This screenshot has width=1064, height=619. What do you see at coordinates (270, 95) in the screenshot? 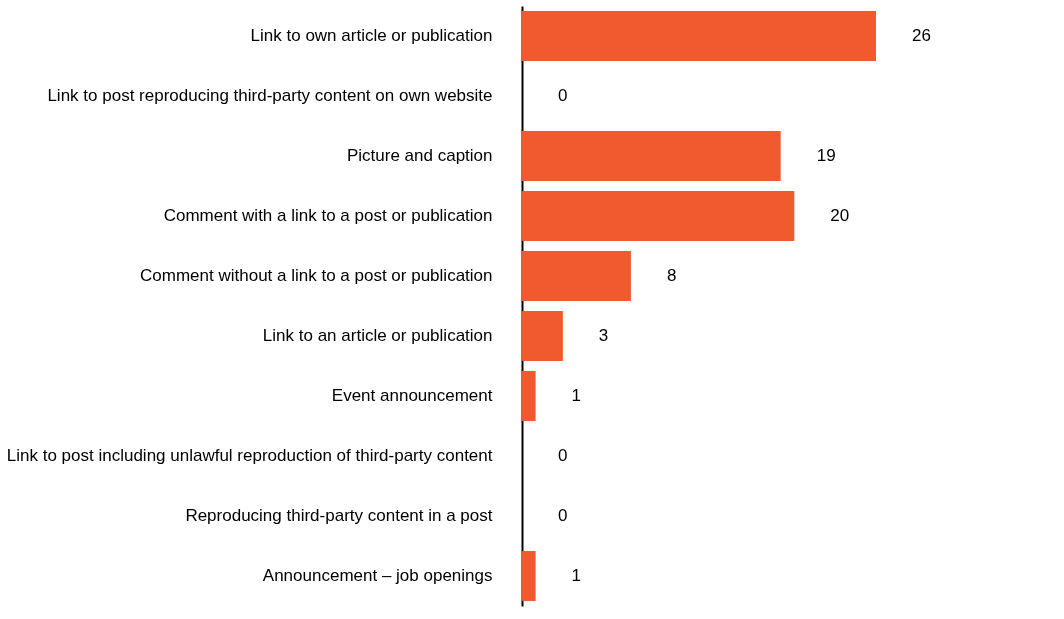
I see `y-tick-label: Link to post reproducing third-party content on own website` at bounding box center [270, 95].